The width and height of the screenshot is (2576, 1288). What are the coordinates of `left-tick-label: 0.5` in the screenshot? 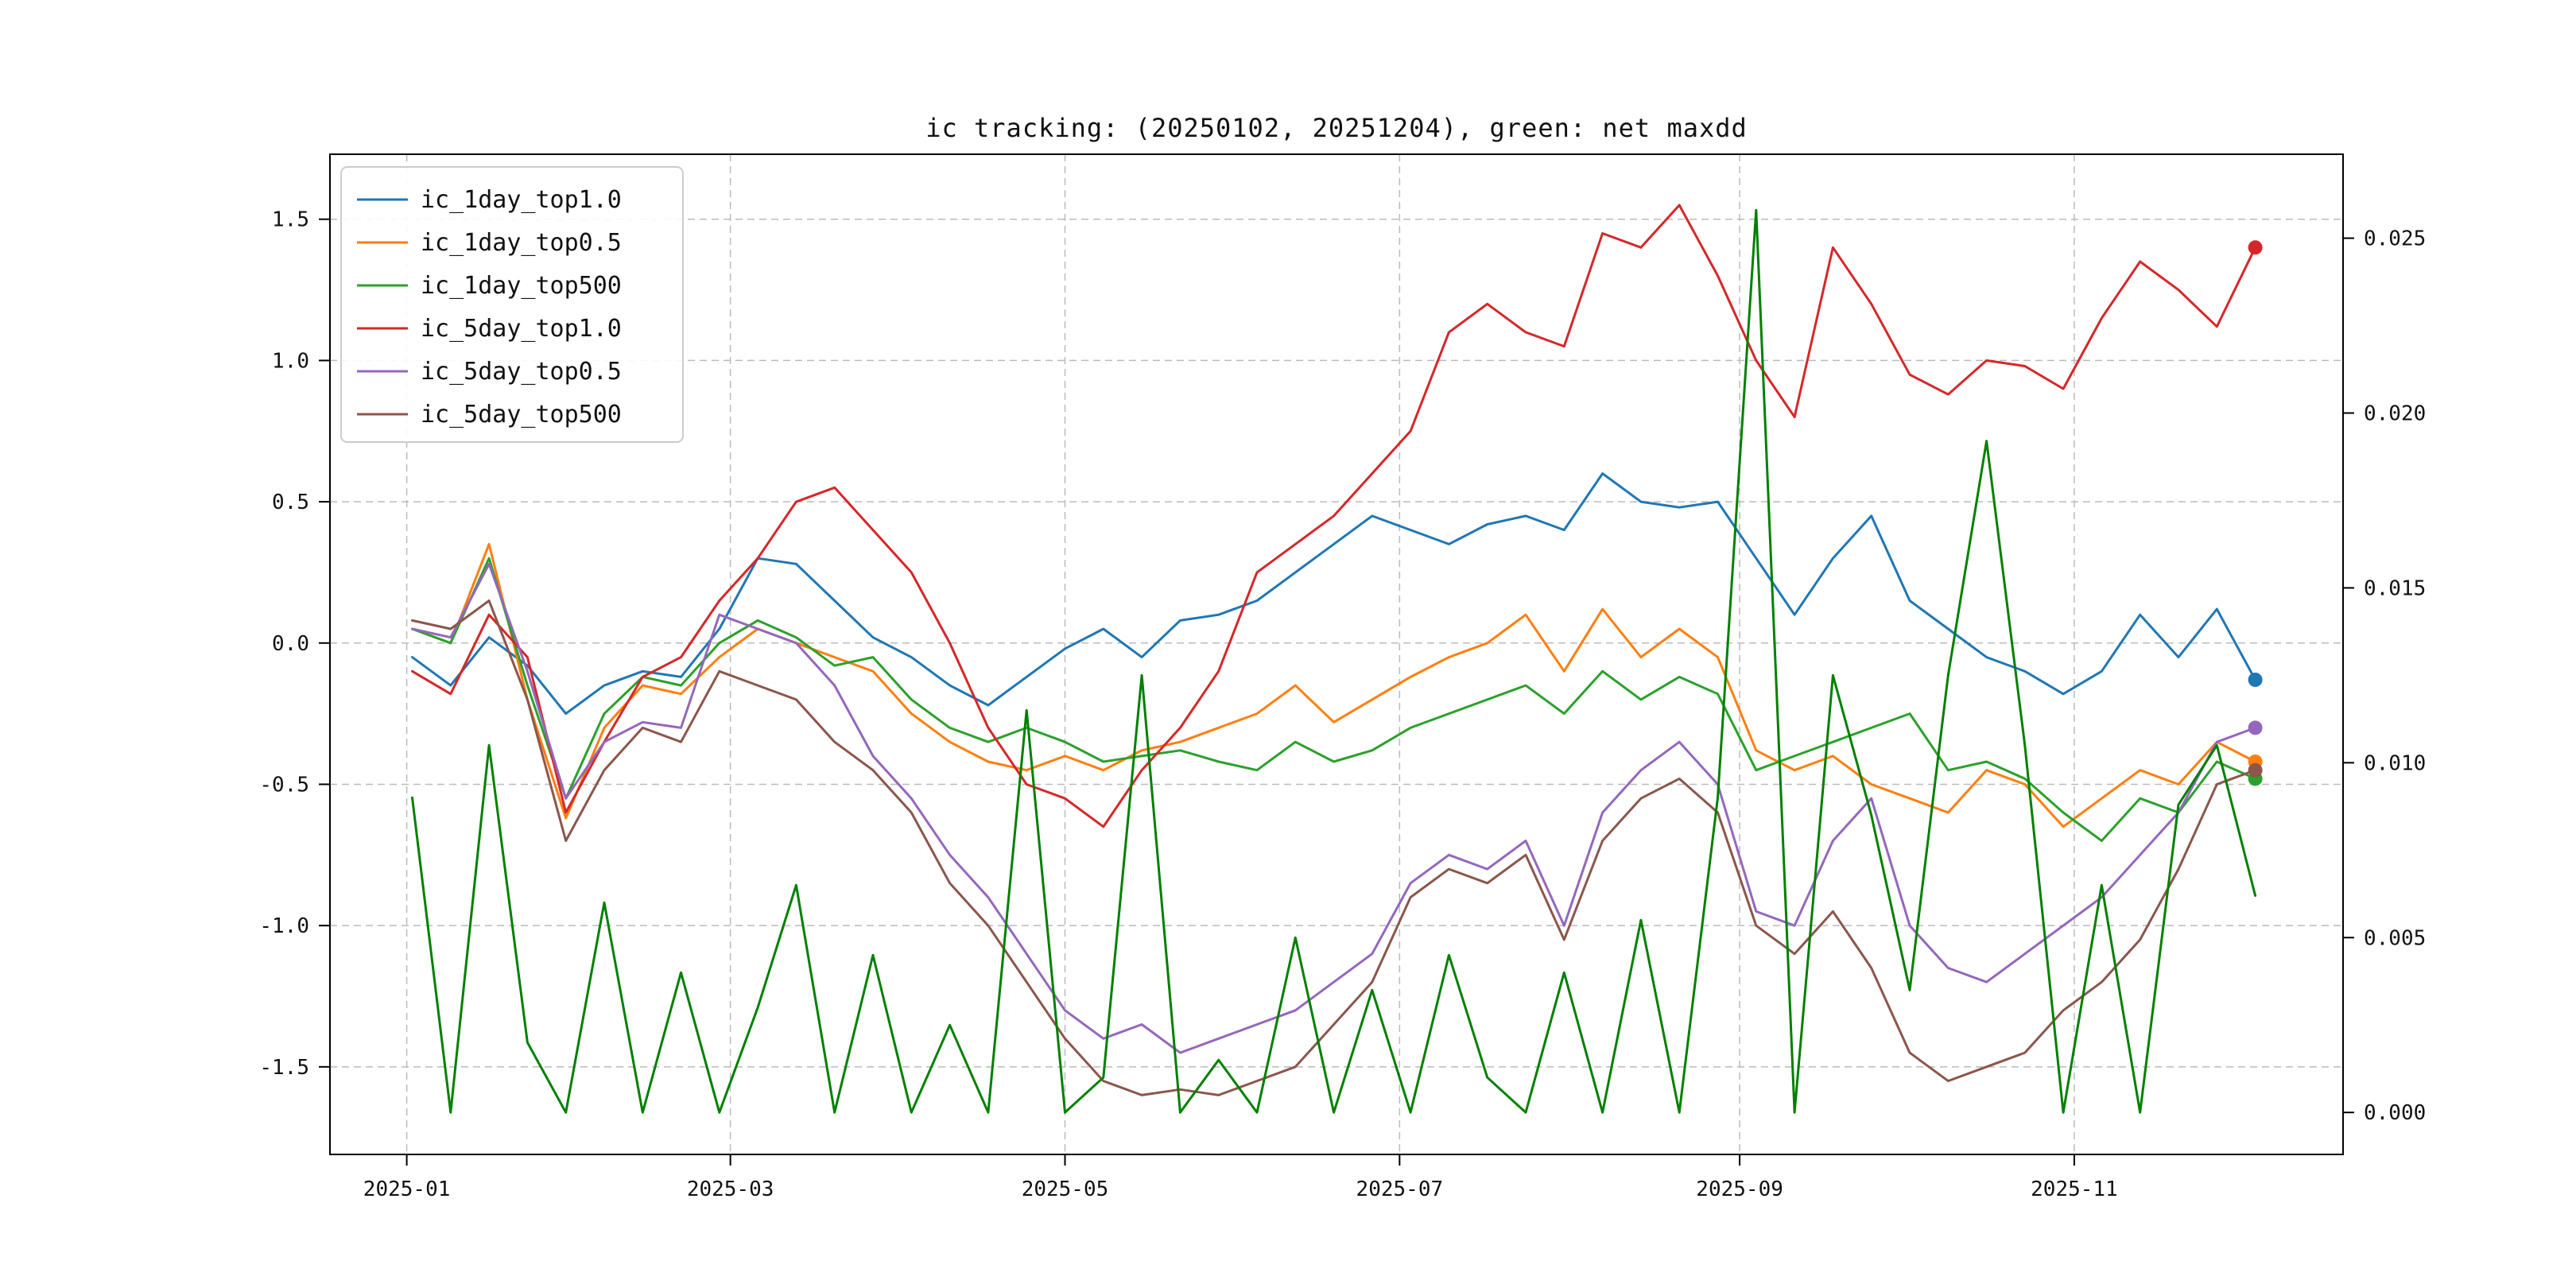 It's located at (291, 502).